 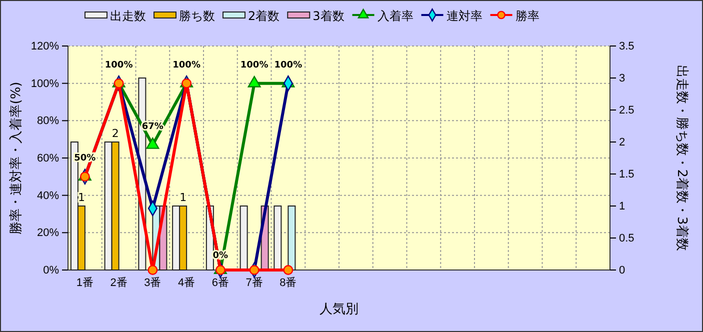 What do you see at coordinates (395, 16) in the screenshot?
I see `legend-label: 入着率` at bounding box center [395, 16].